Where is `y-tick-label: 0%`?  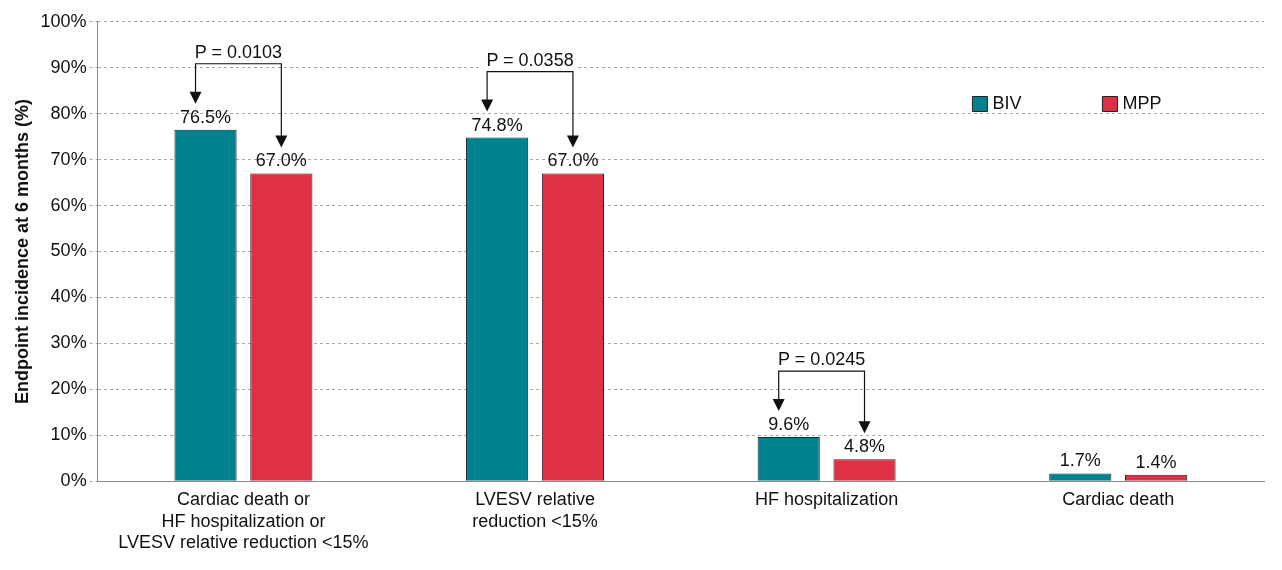
y-tick-label: 0% is located at coordinates (73, 480).